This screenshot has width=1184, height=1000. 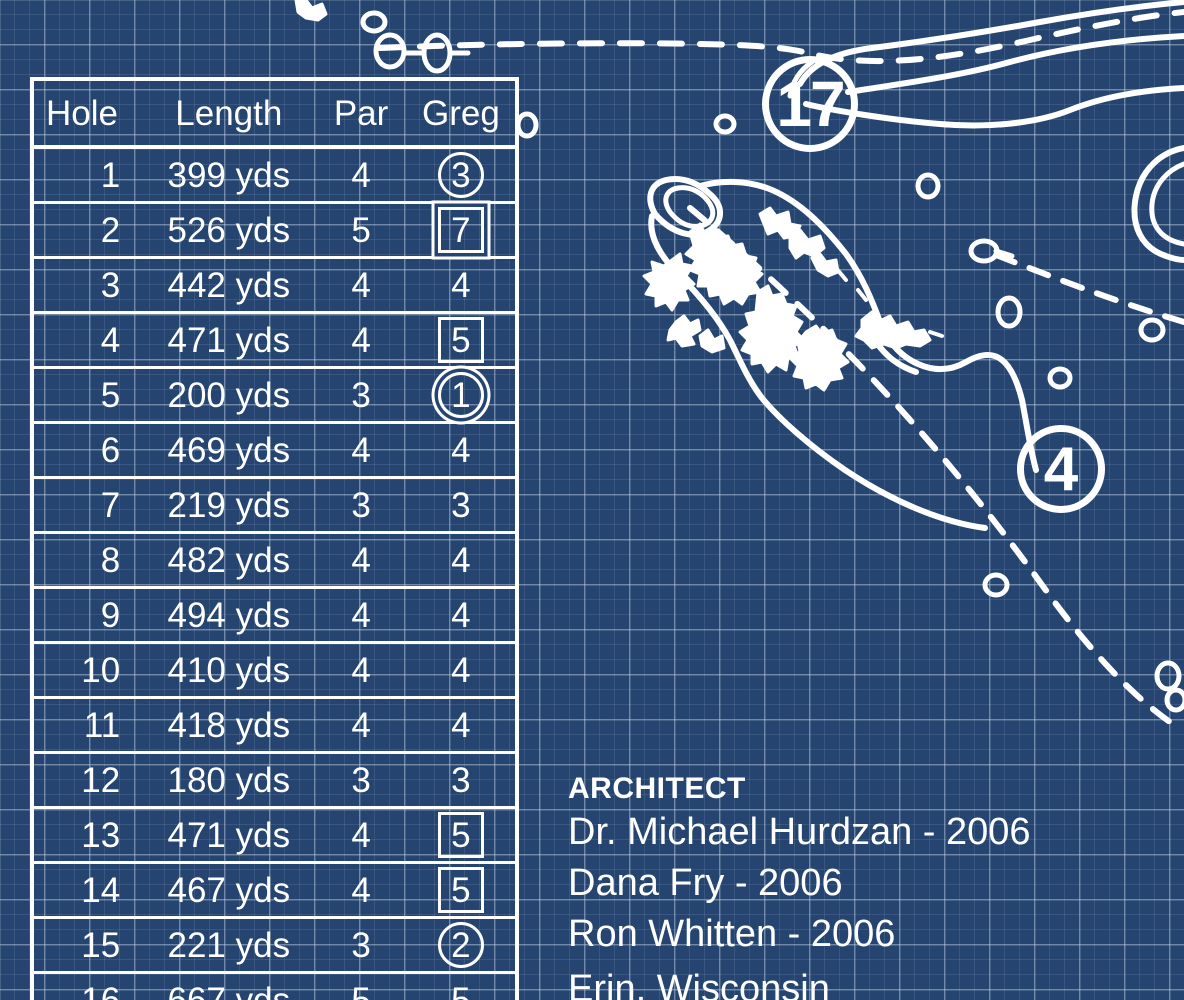 I want to click on table-row: 1 399 yds 4 3, so click(x=274, y=175).